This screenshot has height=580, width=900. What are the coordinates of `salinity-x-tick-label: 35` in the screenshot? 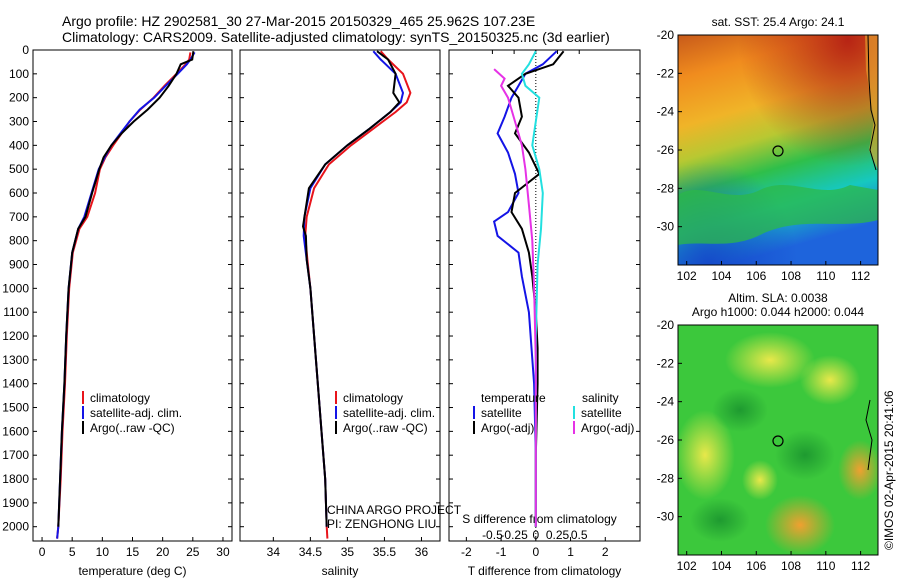 It's located at (348, 552).